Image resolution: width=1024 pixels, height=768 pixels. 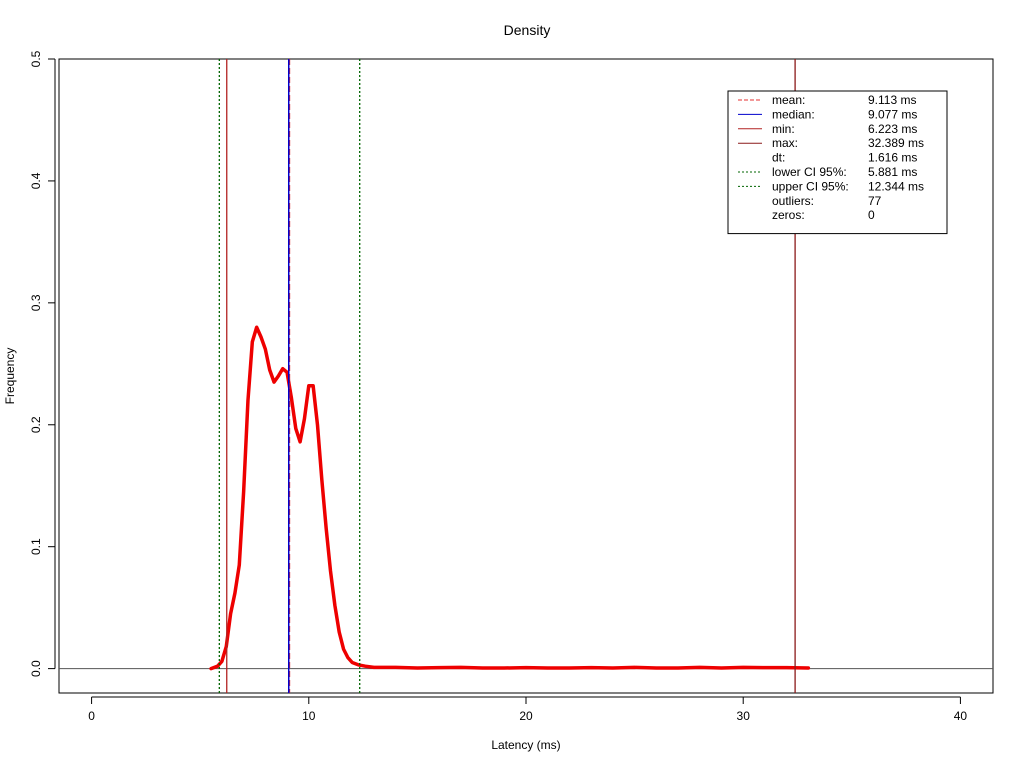 What do you see at coordinates (892, 158) in the screenshot?
I see `legend-value: 1.616 ms` at bounding box center [892, 158].